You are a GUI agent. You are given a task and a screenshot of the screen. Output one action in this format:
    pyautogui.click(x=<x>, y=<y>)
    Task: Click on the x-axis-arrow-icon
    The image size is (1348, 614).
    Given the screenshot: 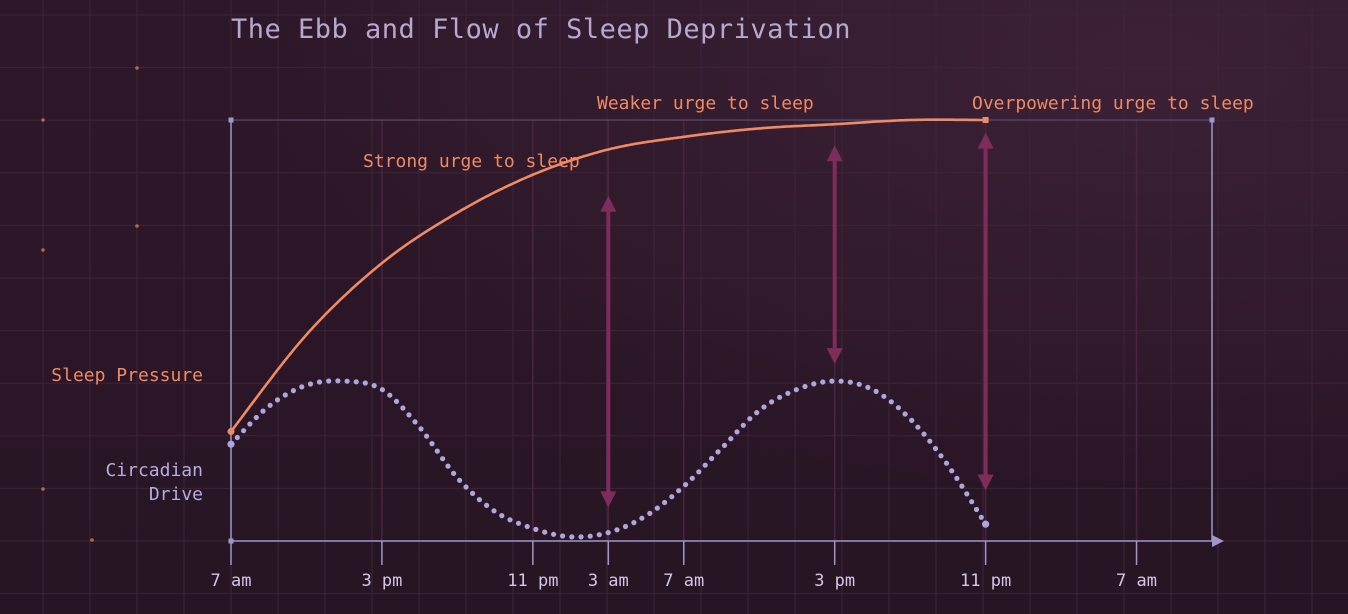 What is the action you would take?
    pyautogui.click(x=1218, y=541)
    